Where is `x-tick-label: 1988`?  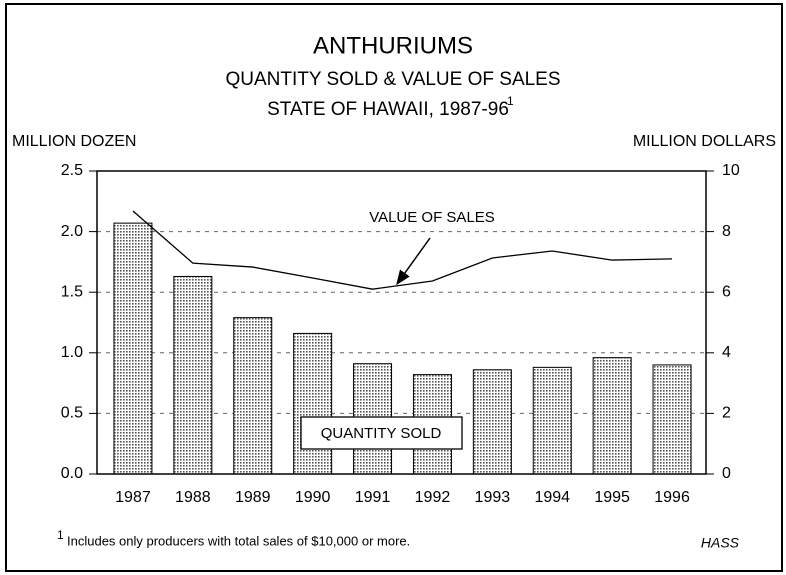 x-tick-label: 1988 is located at coordinates (193, 497).